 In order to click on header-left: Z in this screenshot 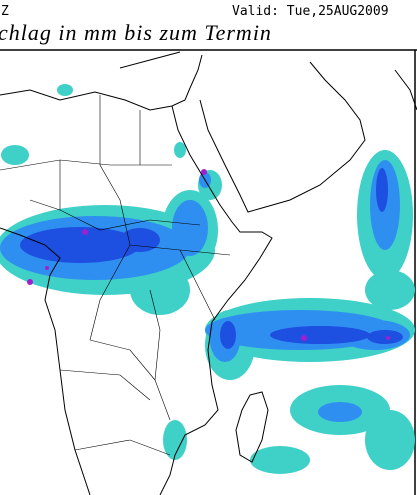, I will do `click(5, 11)`.